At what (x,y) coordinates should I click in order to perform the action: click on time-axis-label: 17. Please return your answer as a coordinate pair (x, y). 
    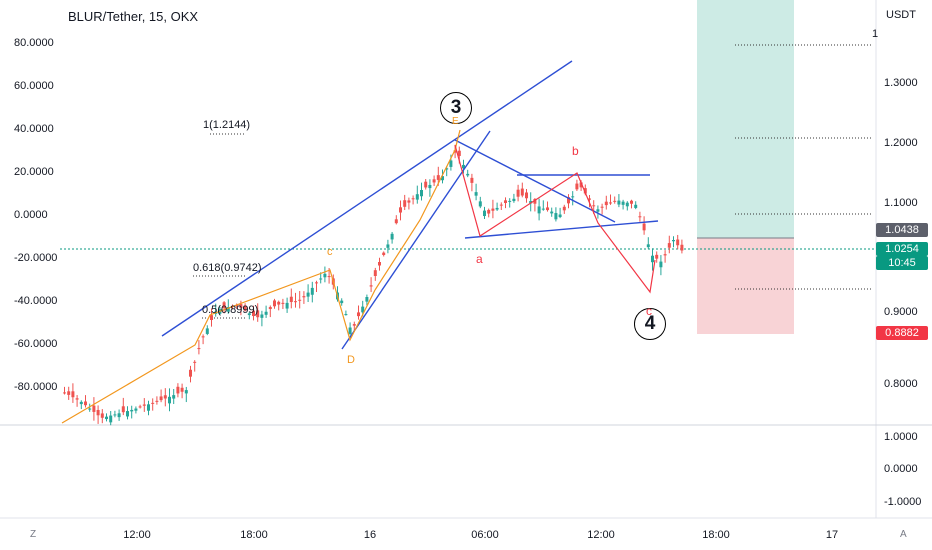
    Looking at the image, I should click on (832, 535).